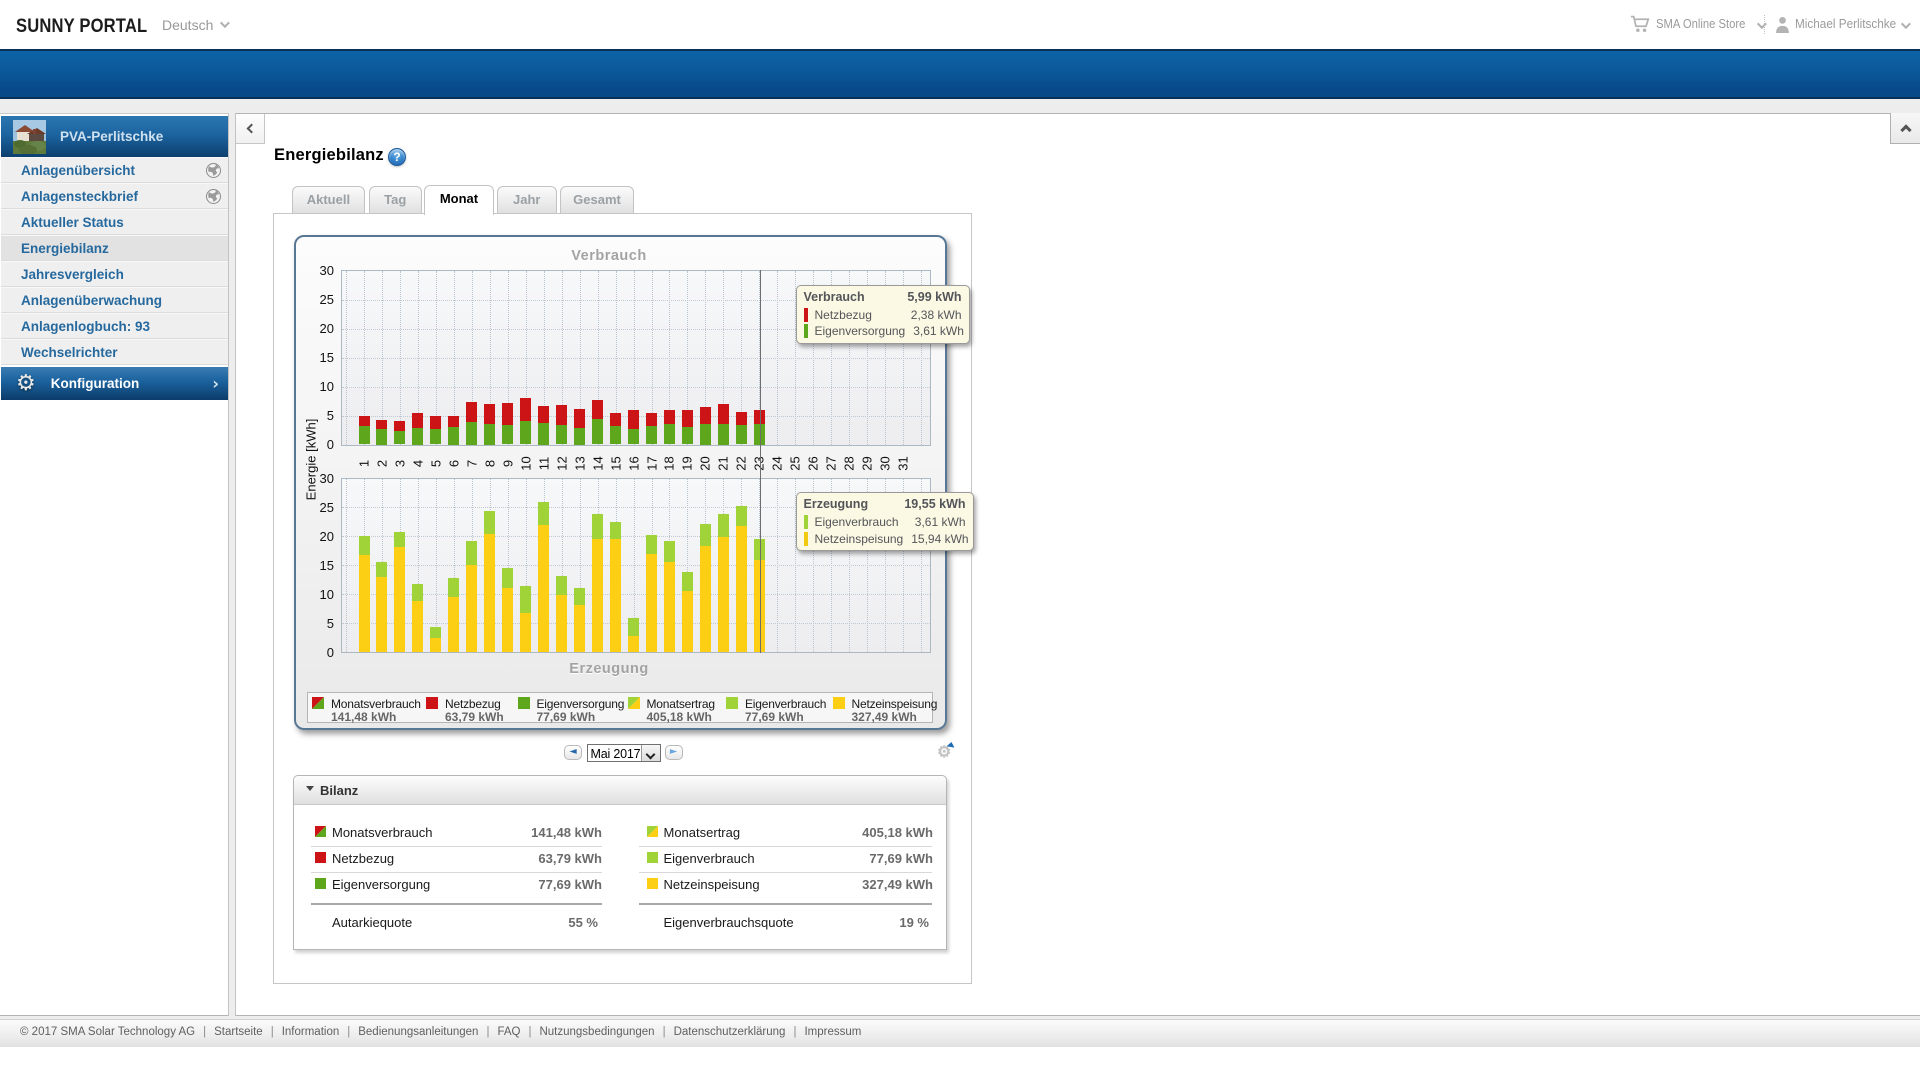 The height and width of the screenshot is (1080, 1920). What do you see at coordinates (946, 750) in the screenshot?
I see `chart-settings-button: ⚙` at bounding box center [946, 750].